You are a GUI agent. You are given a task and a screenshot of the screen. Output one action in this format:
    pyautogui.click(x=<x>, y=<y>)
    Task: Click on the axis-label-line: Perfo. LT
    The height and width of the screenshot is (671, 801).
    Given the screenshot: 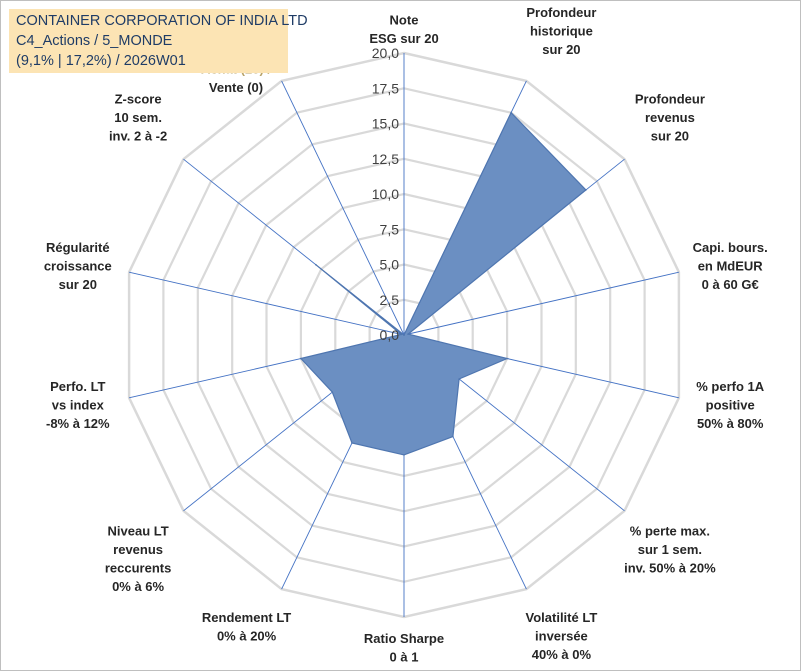 What is the action you would take?
    pyautogui.click(x=77, y=386)
    